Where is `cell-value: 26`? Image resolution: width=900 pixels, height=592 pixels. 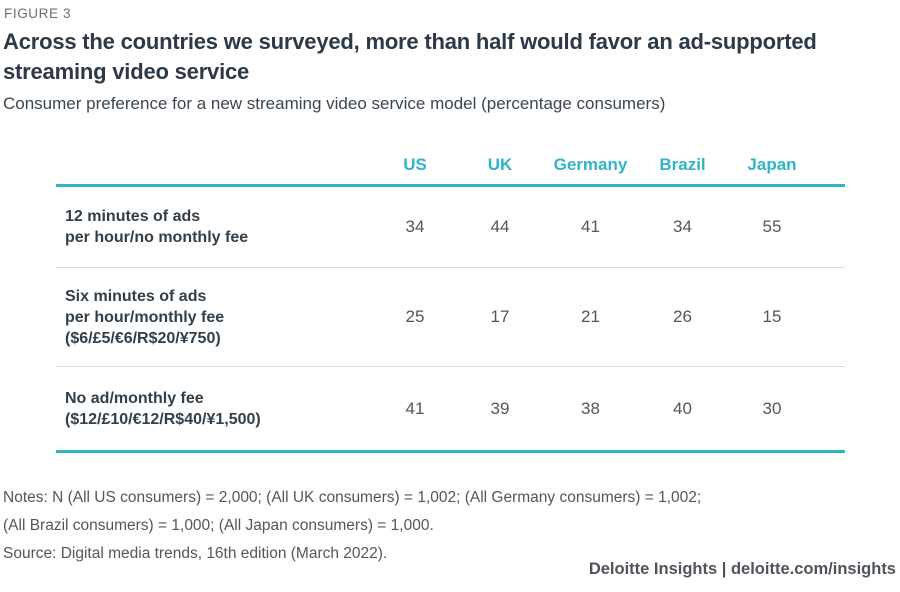 cell-value: 26 is located at coordinates (682, 316).